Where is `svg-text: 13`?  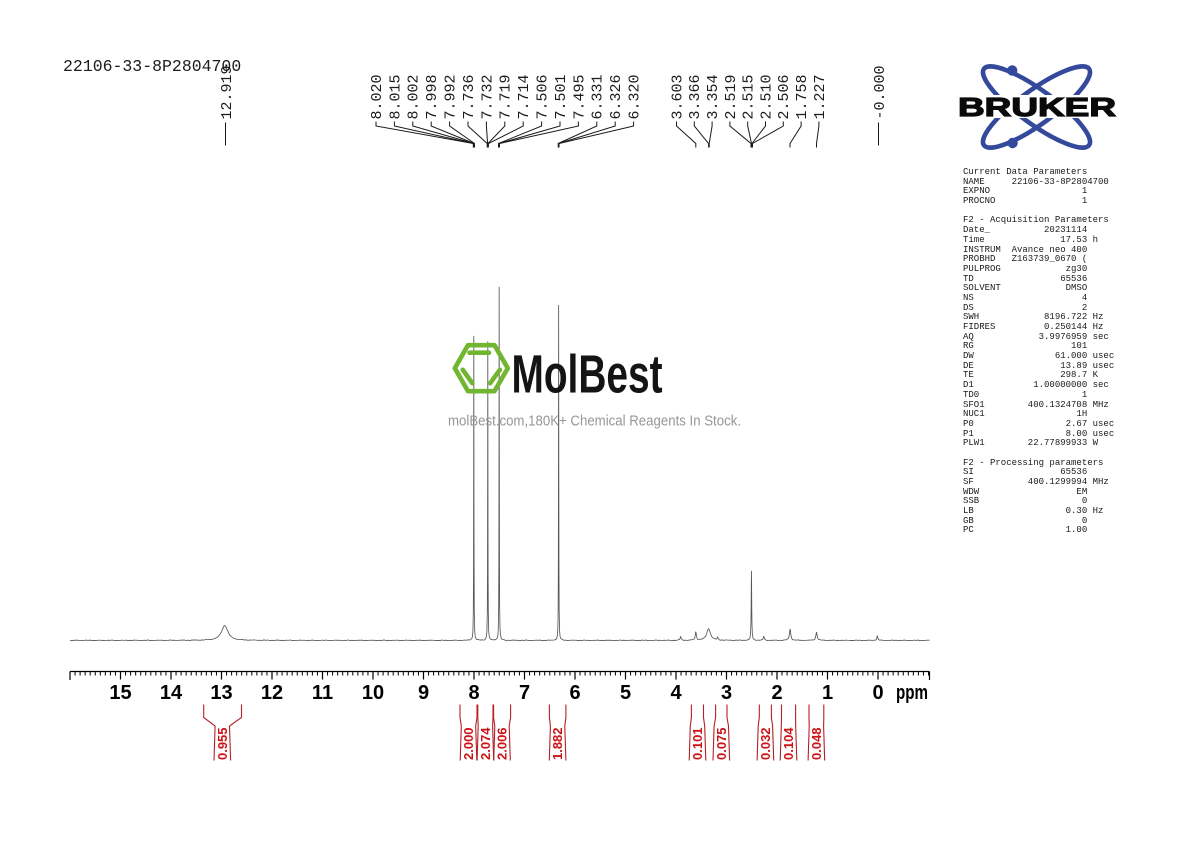 svg-text: 13 is located at coordinates (221, 693).